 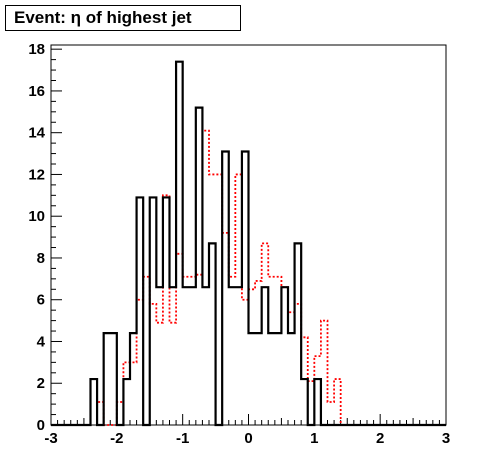 What do you see at coordinates (41, 383) in the screenshot?
I see `y-tick-label: 2` at bounding box center [41, 383].